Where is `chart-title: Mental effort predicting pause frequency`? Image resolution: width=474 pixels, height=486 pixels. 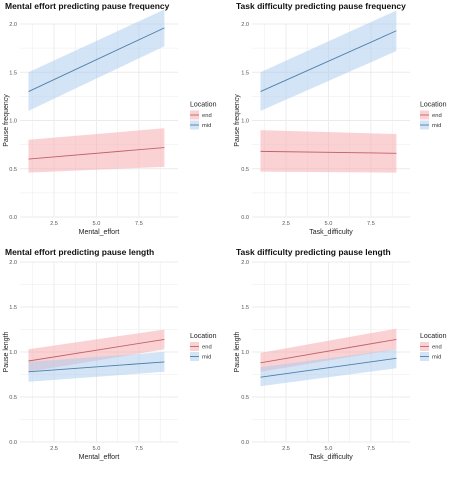
chart-title: Mental effort predicting pause frequency is located at coordinates (87, 6).